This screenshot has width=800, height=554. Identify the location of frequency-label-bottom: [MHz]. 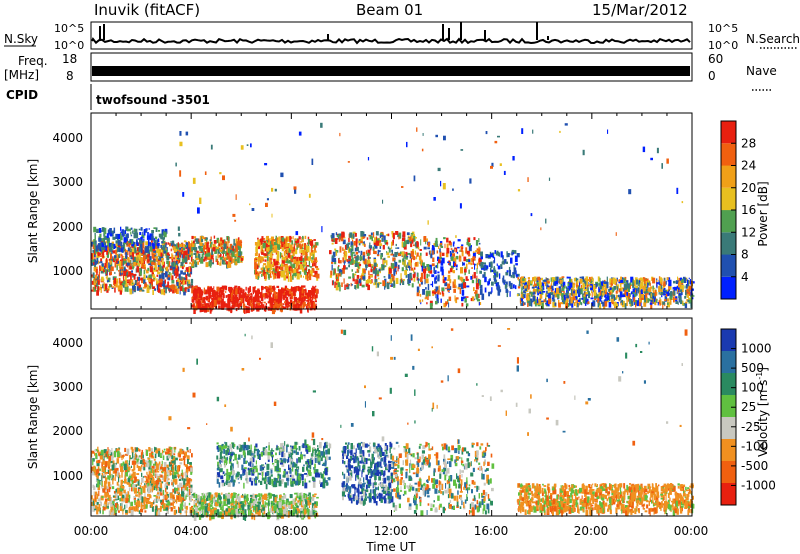
(21, 75).